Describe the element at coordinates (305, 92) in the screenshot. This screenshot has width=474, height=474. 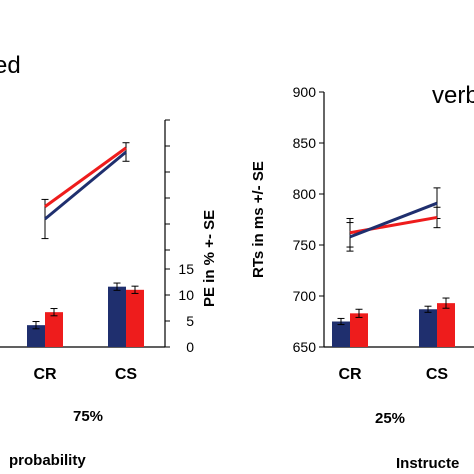
I see `rt-tick-label: 900` at that location.